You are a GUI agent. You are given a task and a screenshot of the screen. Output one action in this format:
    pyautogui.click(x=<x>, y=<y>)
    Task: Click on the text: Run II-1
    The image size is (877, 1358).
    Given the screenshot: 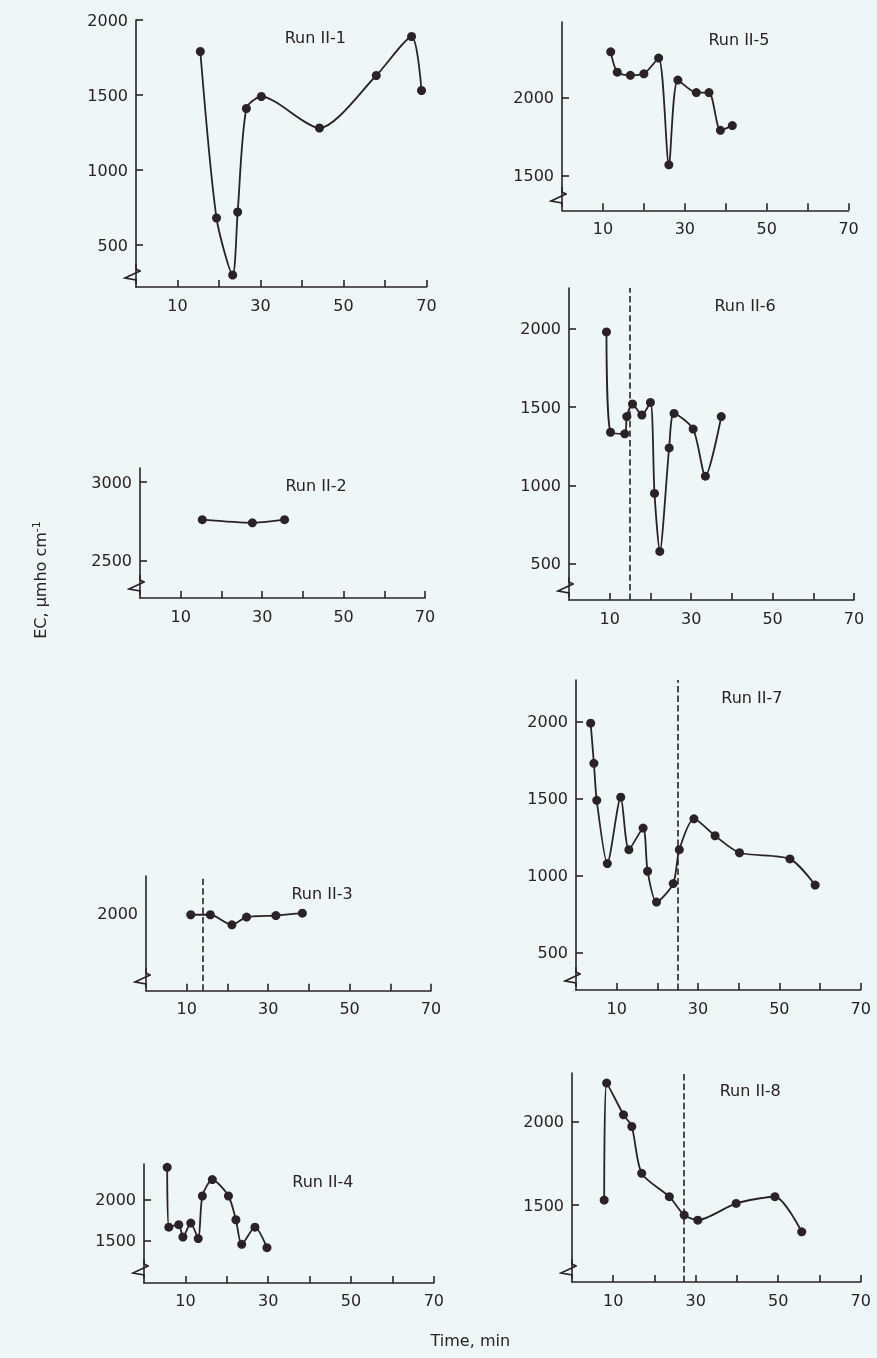 What is the action you would take?
    pyautogui.click(x=315, y=37)
    